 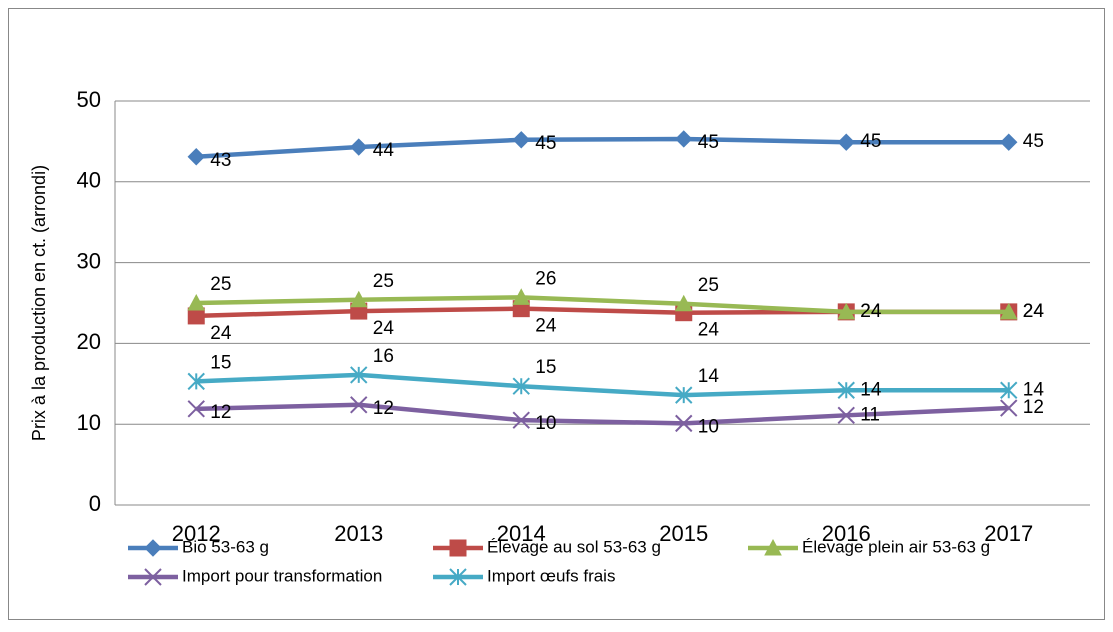 I want to click on y-tick-label: 50, so click(x=89, y=99).